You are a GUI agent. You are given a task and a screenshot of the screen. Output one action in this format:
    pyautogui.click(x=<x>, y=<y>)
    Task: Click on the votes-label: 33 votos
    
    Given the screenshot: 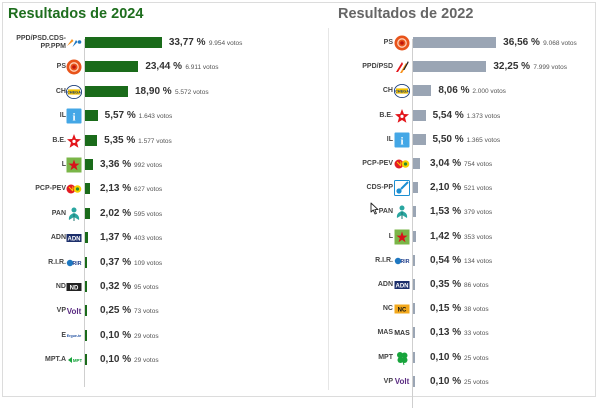 What is the action you would take?
    pyautogui.click(x=476, y=334)
    